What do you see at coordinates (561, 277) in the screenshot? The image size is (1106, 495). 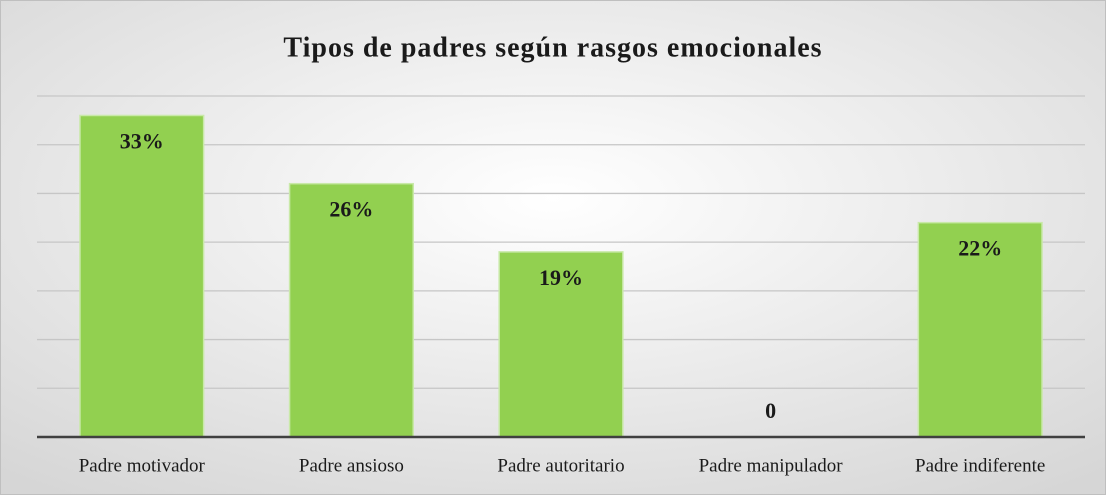 I see `data-label: 19%` at bounding box center [561, 277].